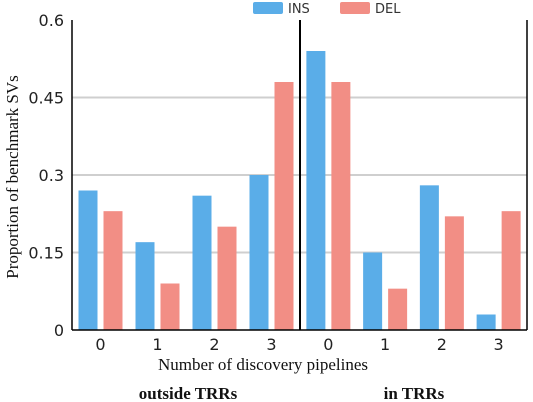 Image resolution: width=533 pixels, height=402 pixels. I want to click on legend: INS DEL, so click(327, 9).